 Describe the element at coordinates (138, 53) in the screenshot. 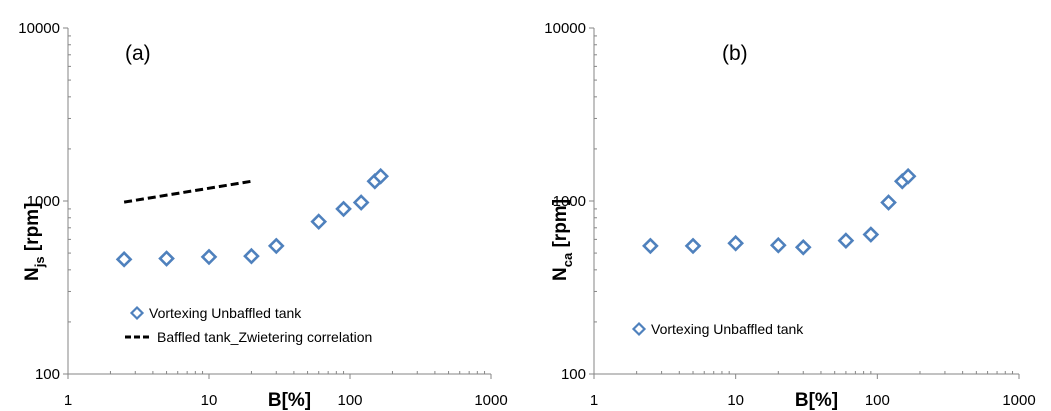

I see `panel-label: (a)` at that location.